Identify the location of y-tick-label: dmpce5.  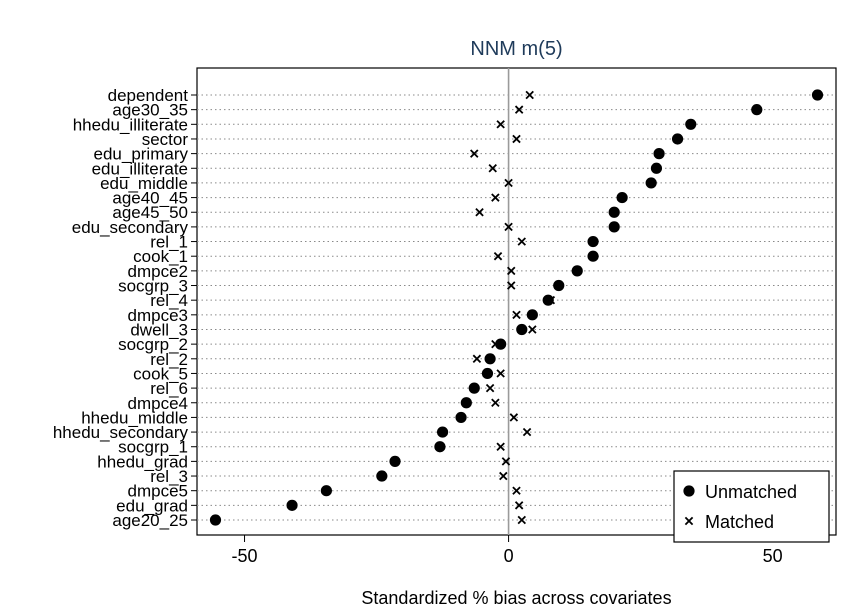
(158, 491).